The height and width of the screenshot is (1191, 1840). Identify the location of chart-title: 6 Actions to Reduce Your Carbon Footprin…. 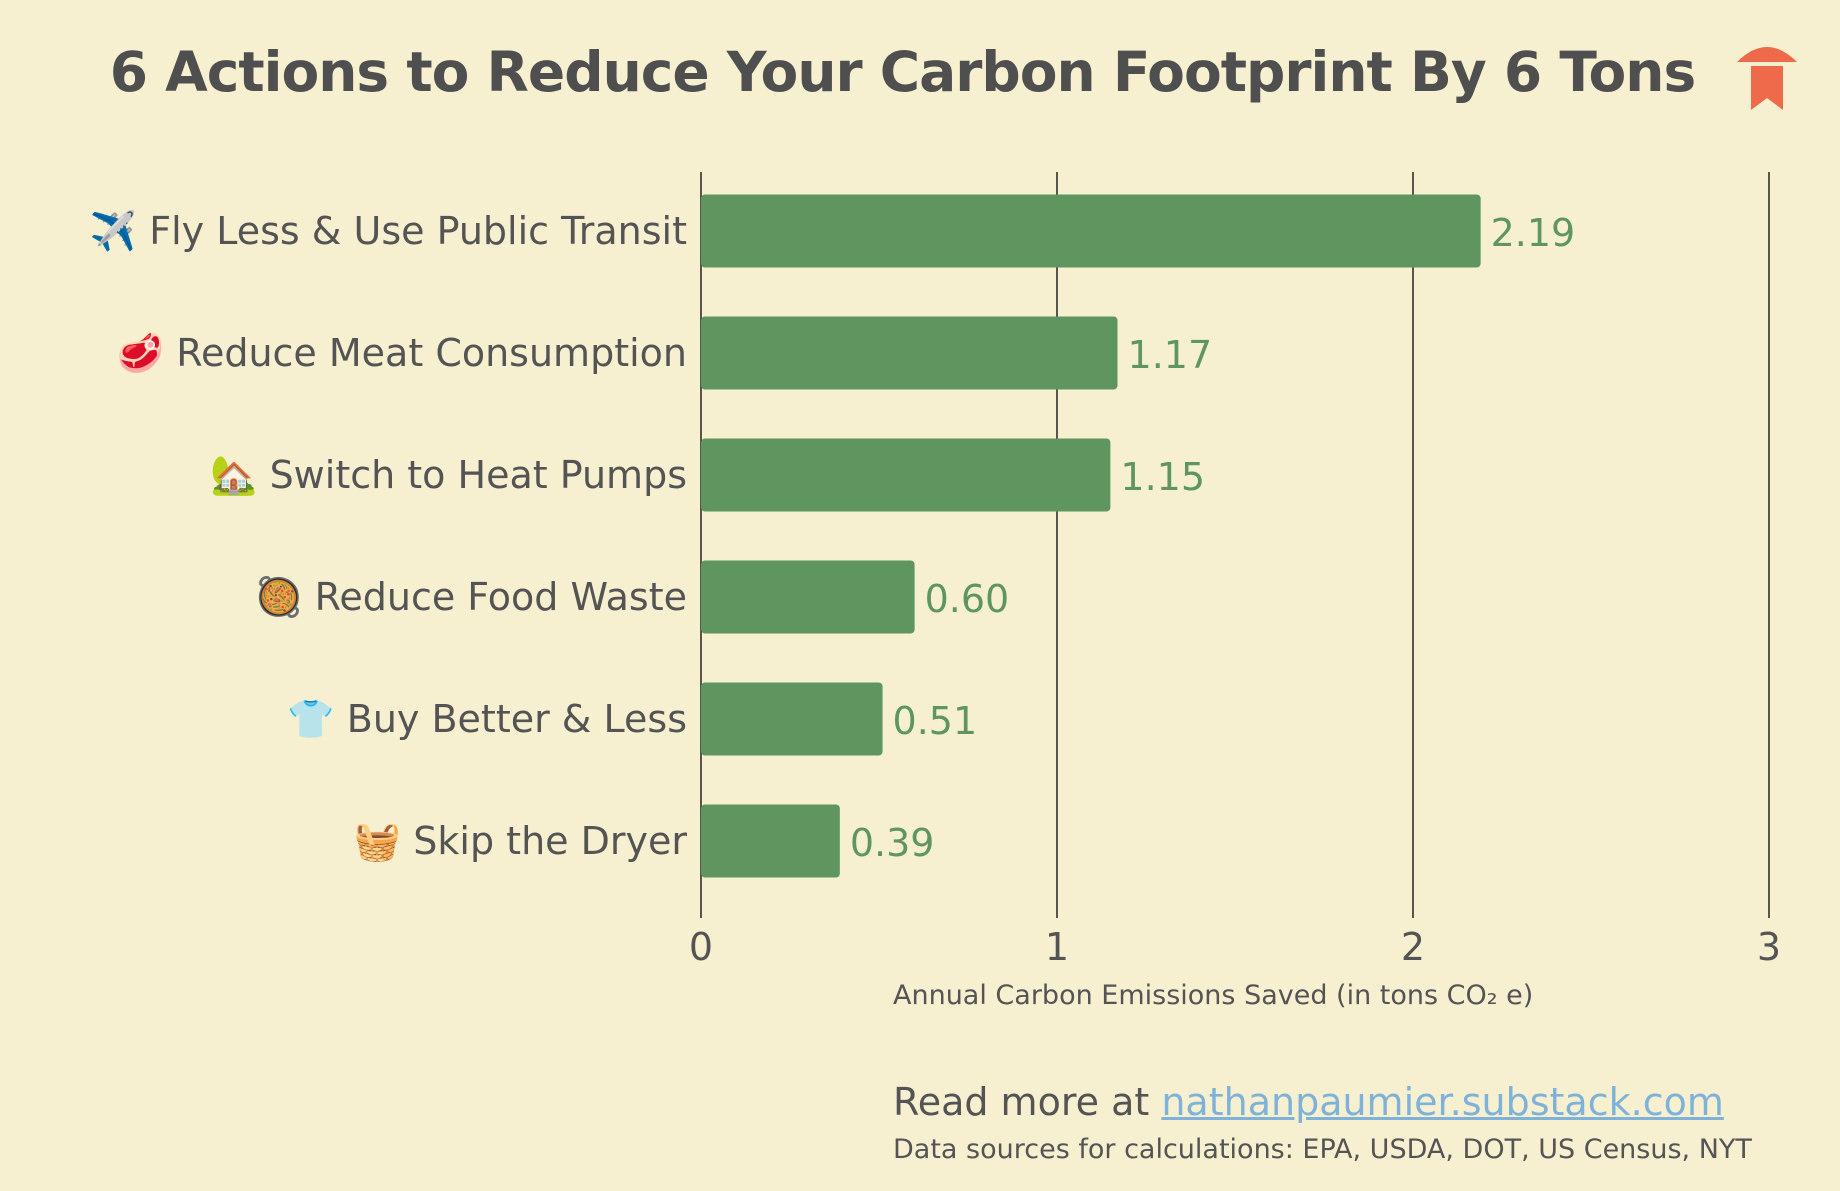
(902, 72).